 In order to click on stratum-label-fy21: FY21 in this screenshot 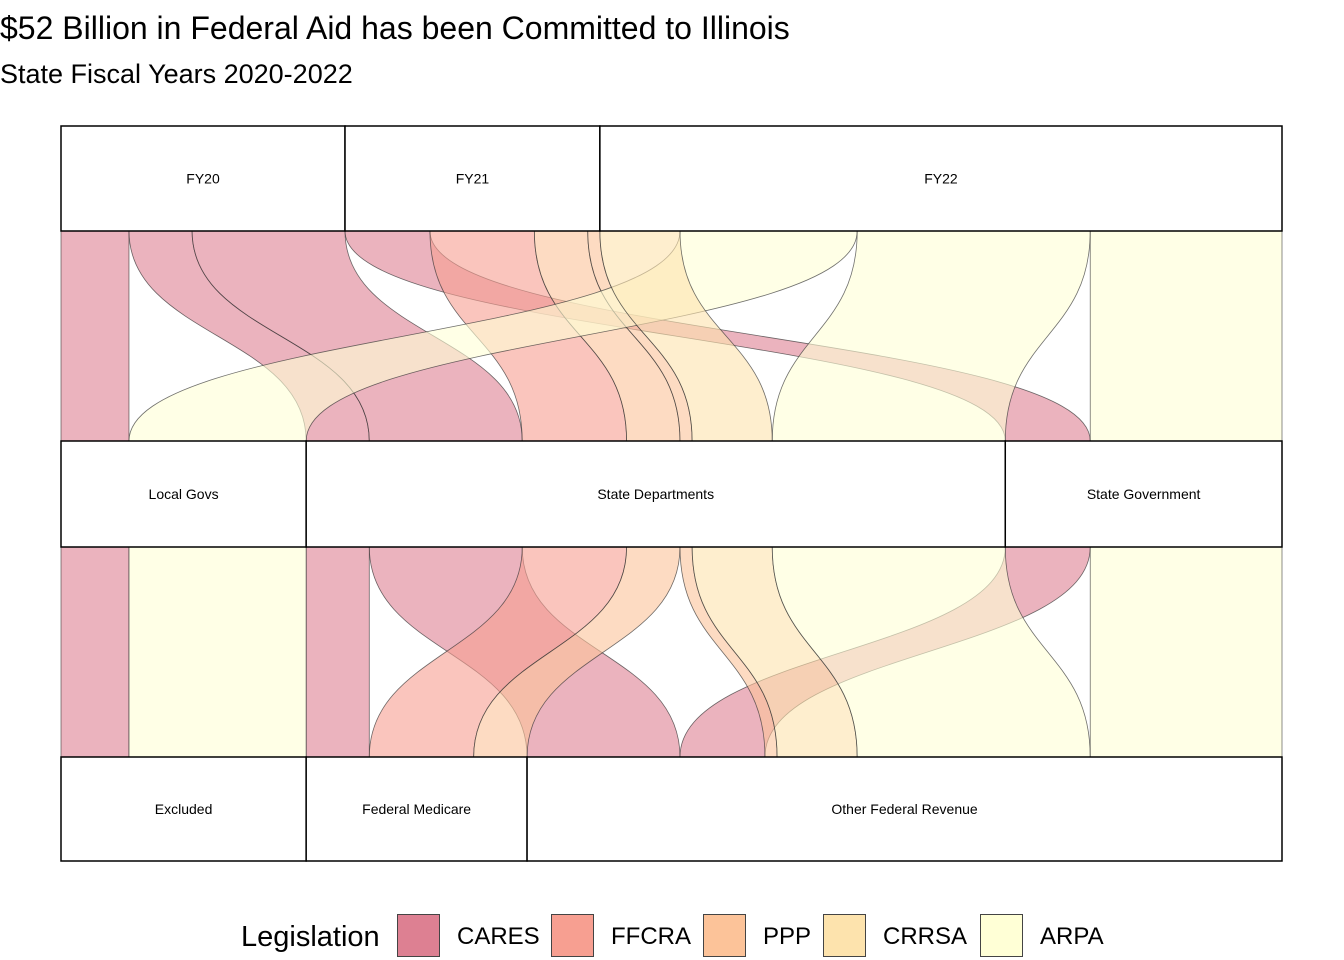, I will do `click(473, 179)`.